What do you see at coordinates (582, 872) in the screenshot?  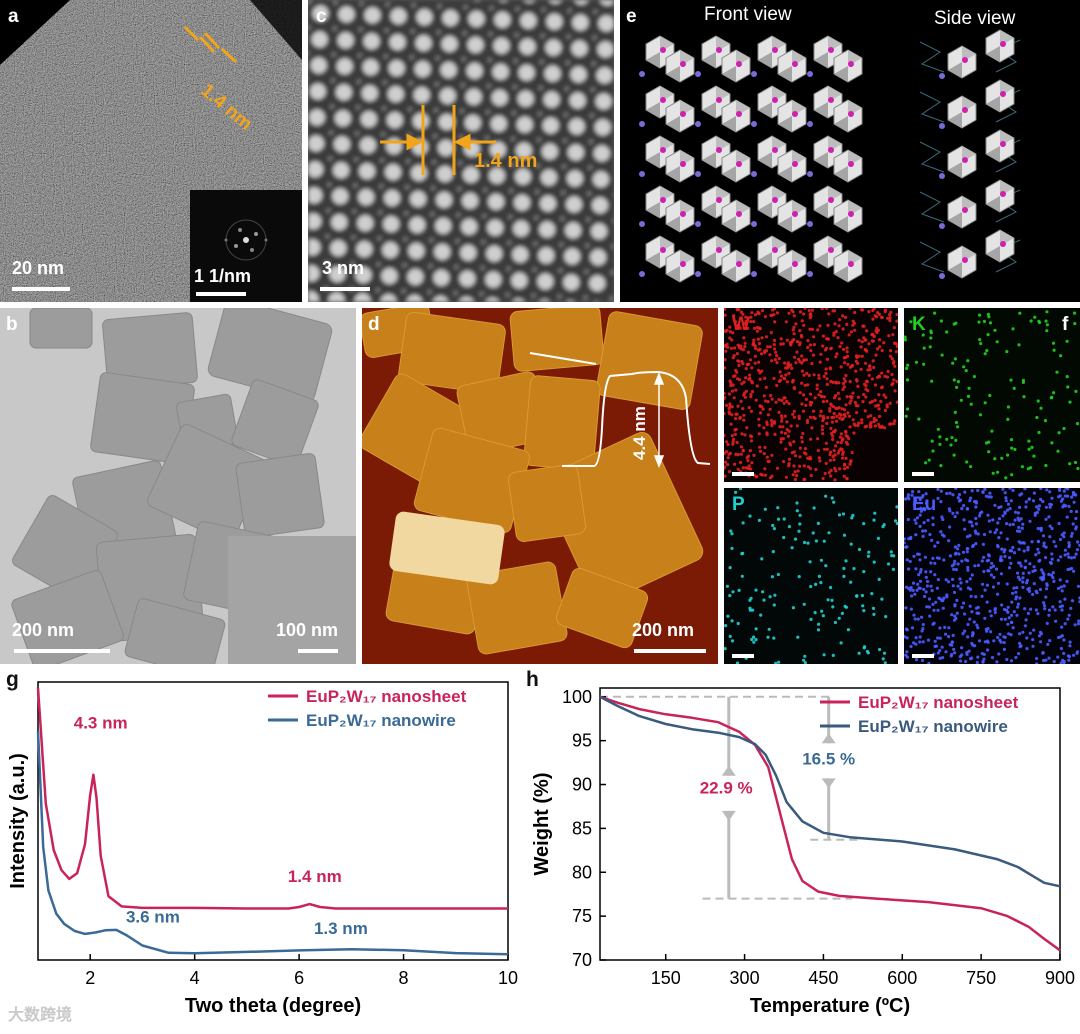 I see `y-tick-label: 80` at bounding box center [582, 872].